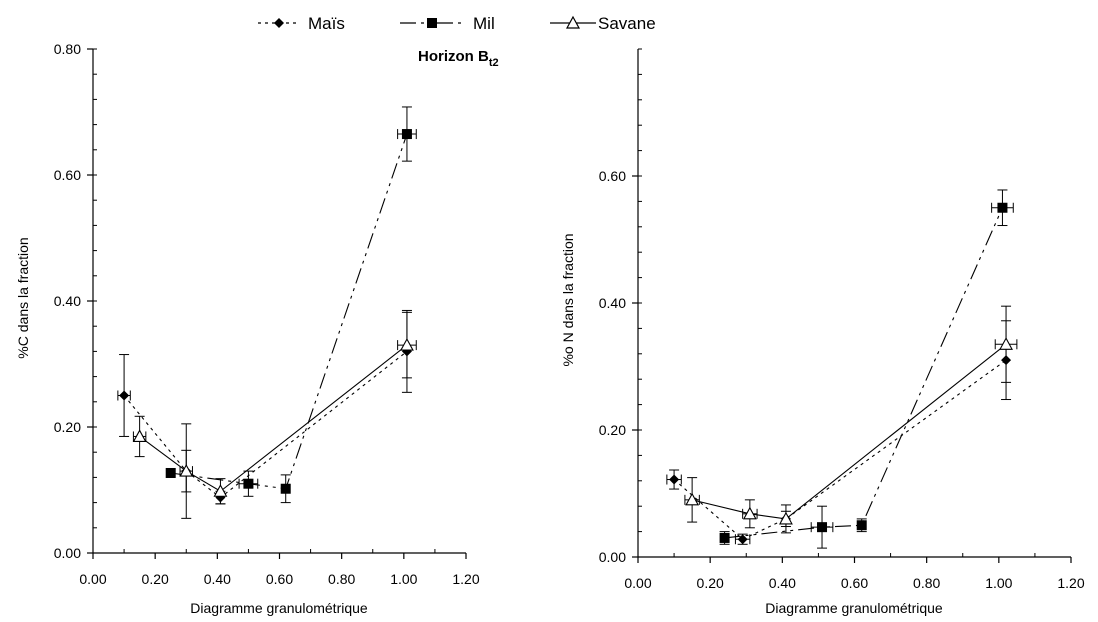 The image size is (1098, 622). I want to click on legend-label-mais: Maïs, so click(326, 23).